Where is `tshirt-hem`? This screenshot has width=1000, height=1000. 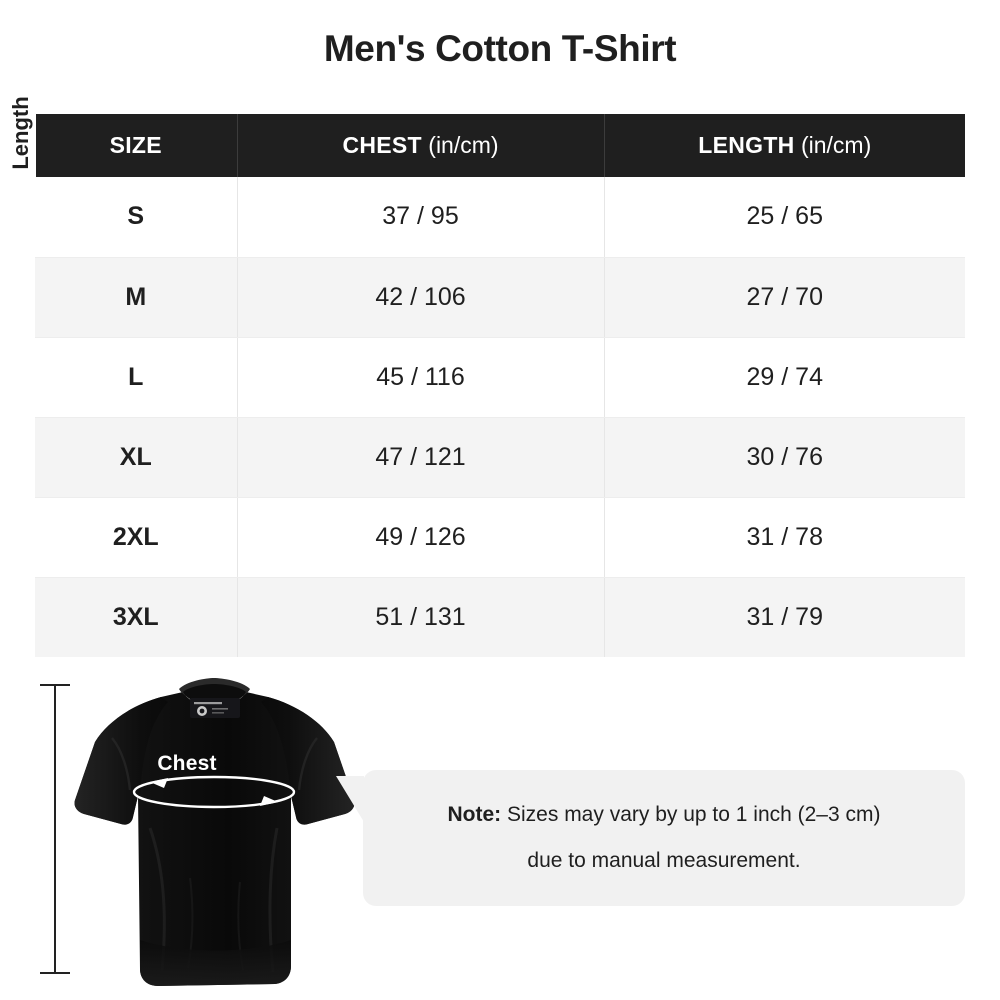
tshirt-hem is located at coordinates (215, 963).